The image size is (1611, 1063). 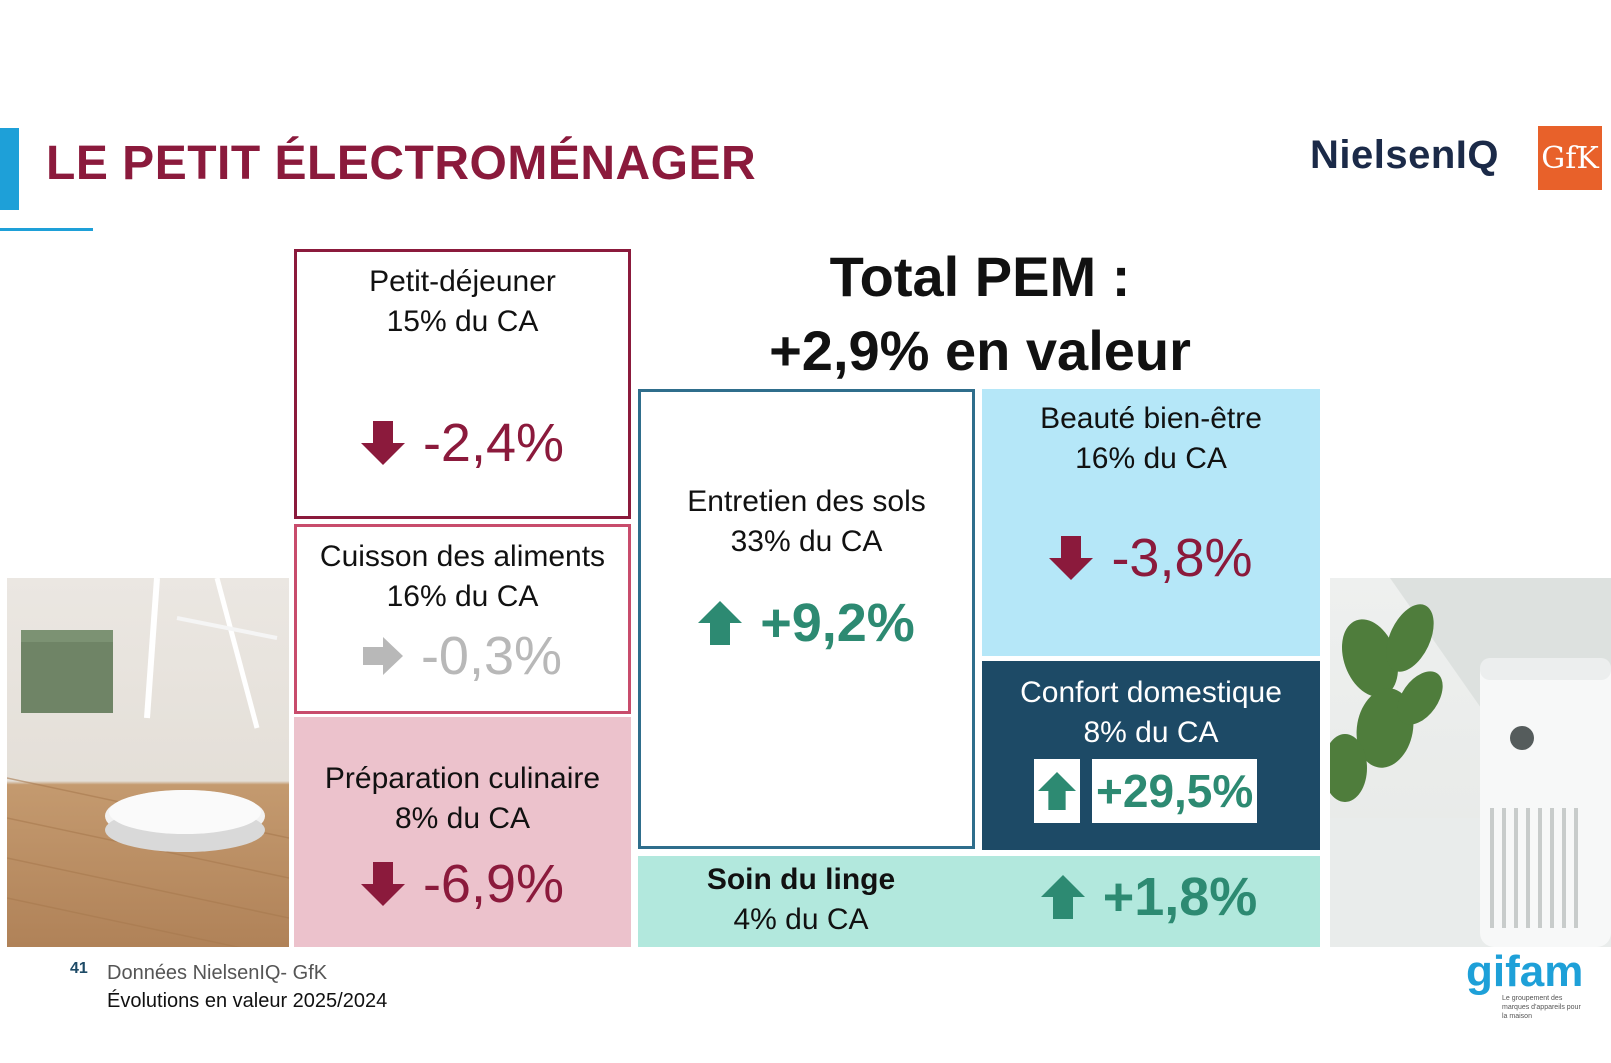 I want to click on segment-soin-du-linge: Soin du linge 4% du CA +1,8%, so click(x=979, y=901).